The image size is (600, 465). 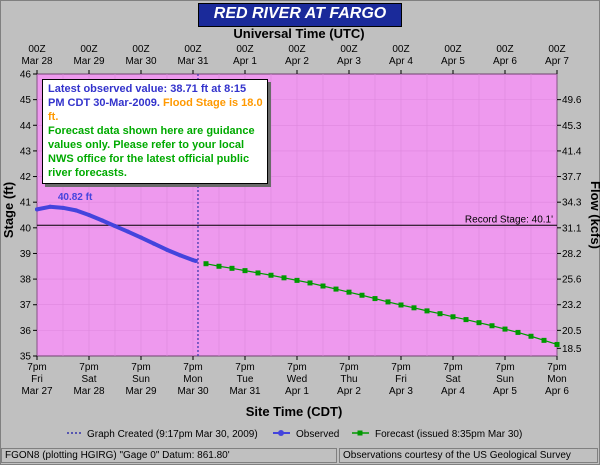 I want to click on y2-tick-label: 20.5, so click(x=572, y=331).